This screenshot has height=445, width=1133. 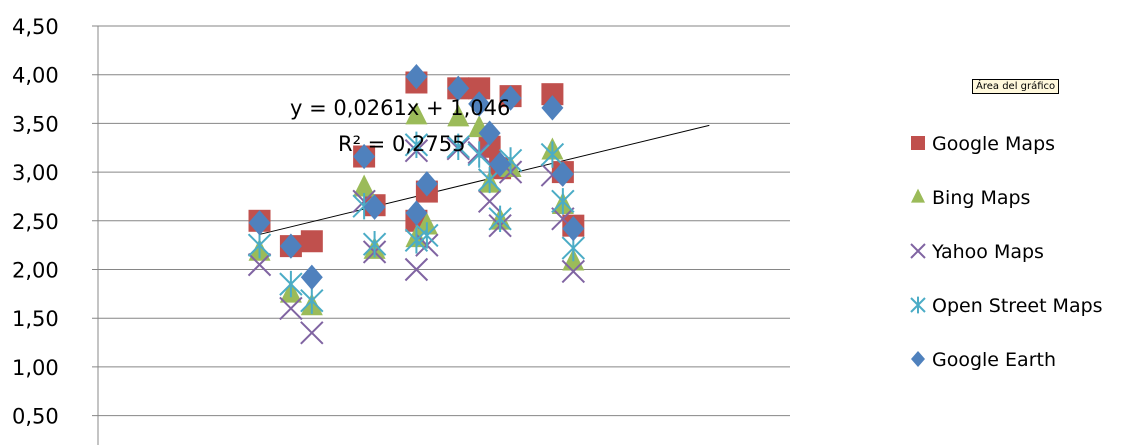 I want to click on legend-label: Open Street Maps, so click(x=1017, y=306).